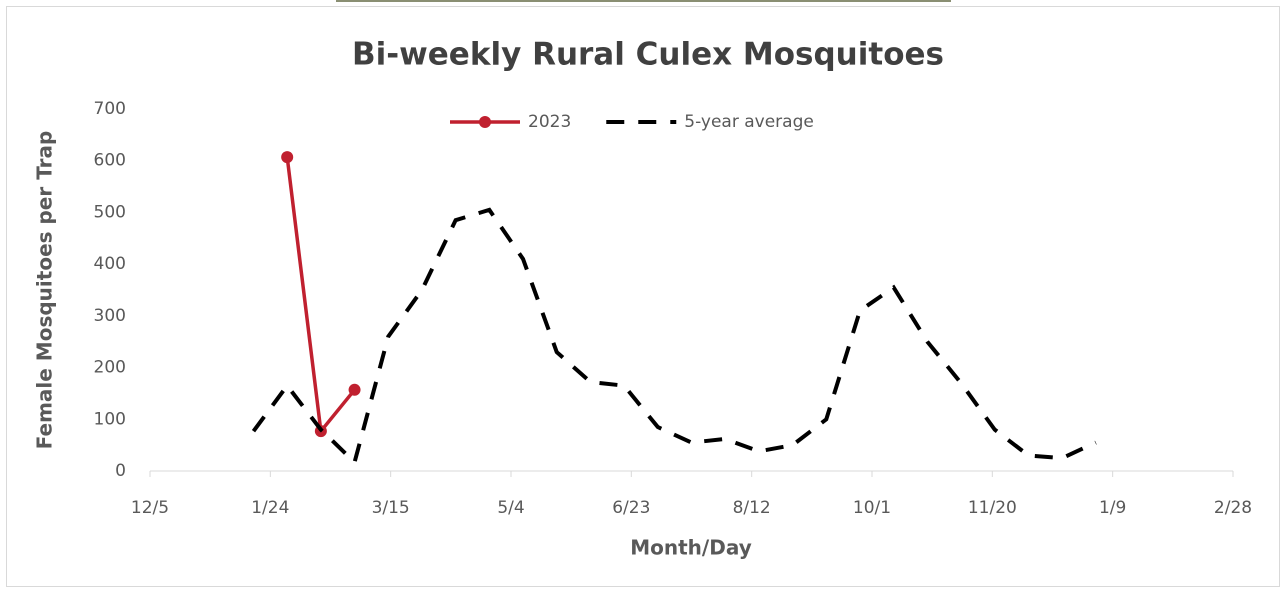  What do you see at coordinates (1233, 508) in the screenshot?
I see `x-tick-label: 2/28` at bounding box center [1233, 508].